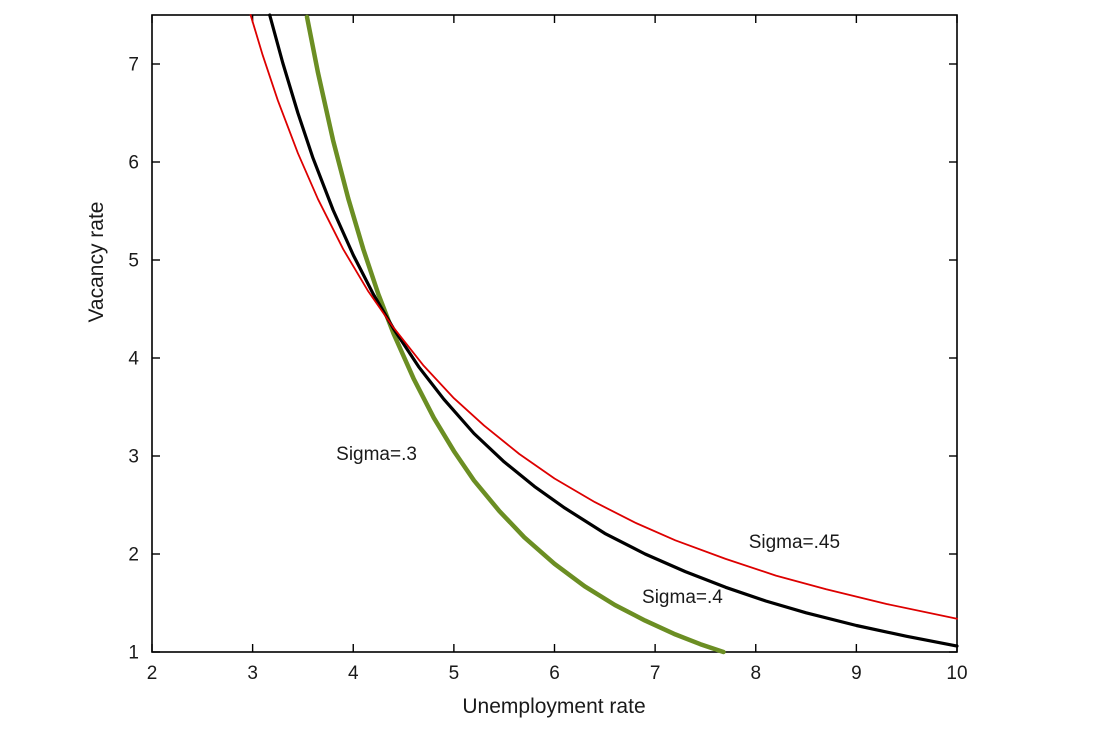 The height and width of the screenshot is (738, 1100). Describe the element at coordinates (682, 597) in the screenshot. I see `annotation-sigma-.4: Sigma=.4` at that location.